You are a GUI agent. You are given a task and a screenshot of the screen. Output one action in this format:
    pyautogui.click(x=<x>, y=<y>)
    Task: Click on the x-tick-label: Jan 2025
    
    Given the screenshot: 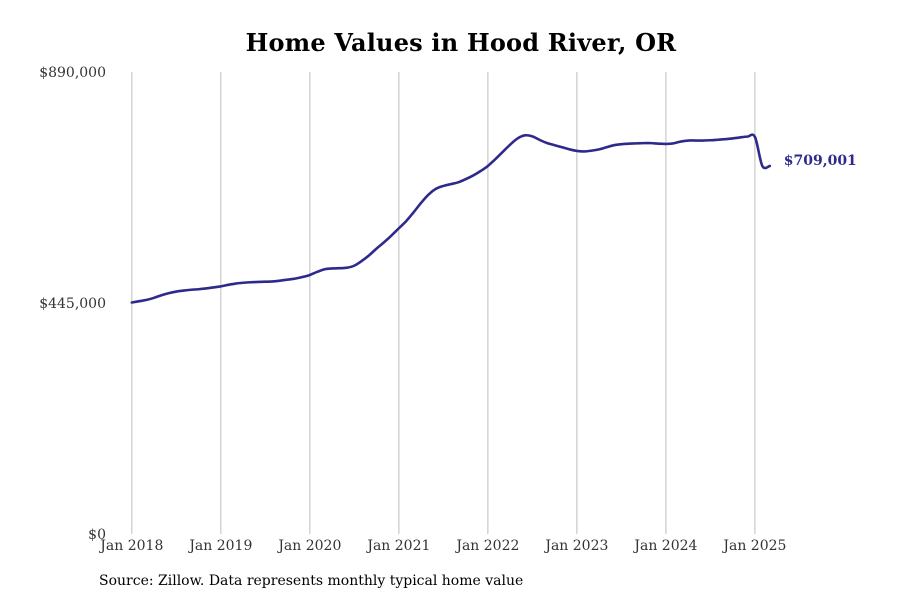 What is the action you would take?
    pyautogui.click(x=753, y=546)
    